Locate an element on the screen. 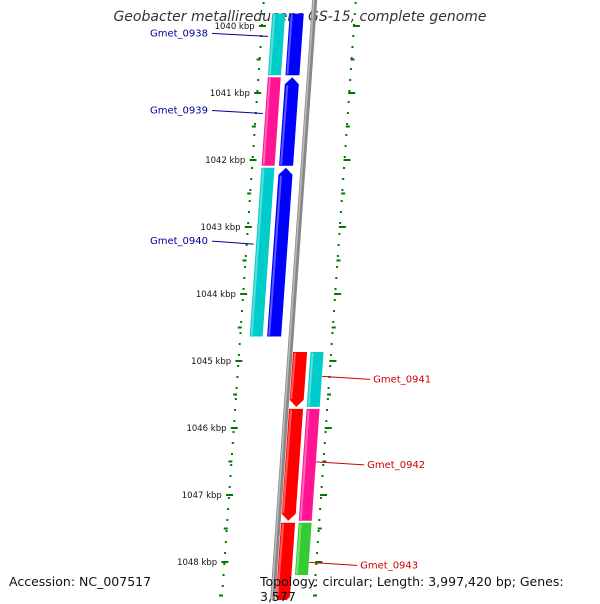 This screenshot has width=600, height=604. gene-gmet-0941-cds-shine is located at coordinates (293, 375).